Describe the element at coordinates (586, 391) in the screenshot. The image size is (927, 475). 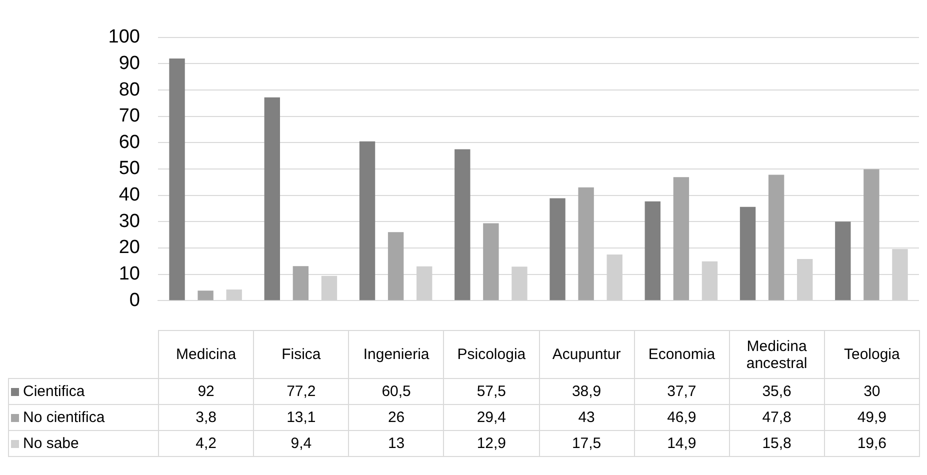
I see `data-label: 38,9` at that location.